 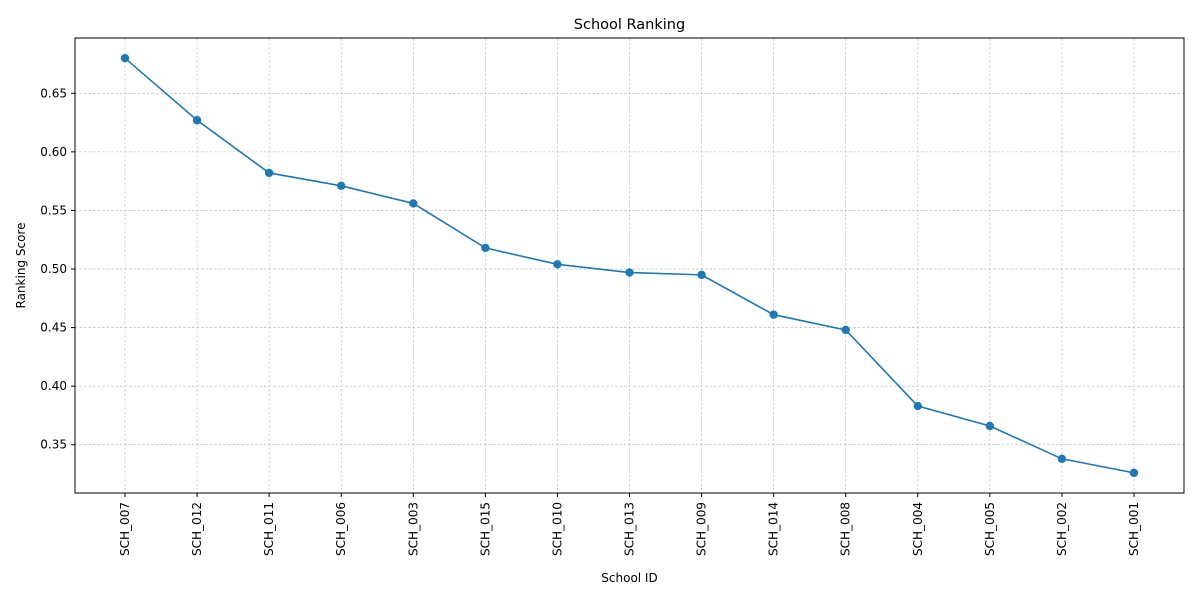 I want to click on y-tick-label: 0.60, so click(x=53, y=152).